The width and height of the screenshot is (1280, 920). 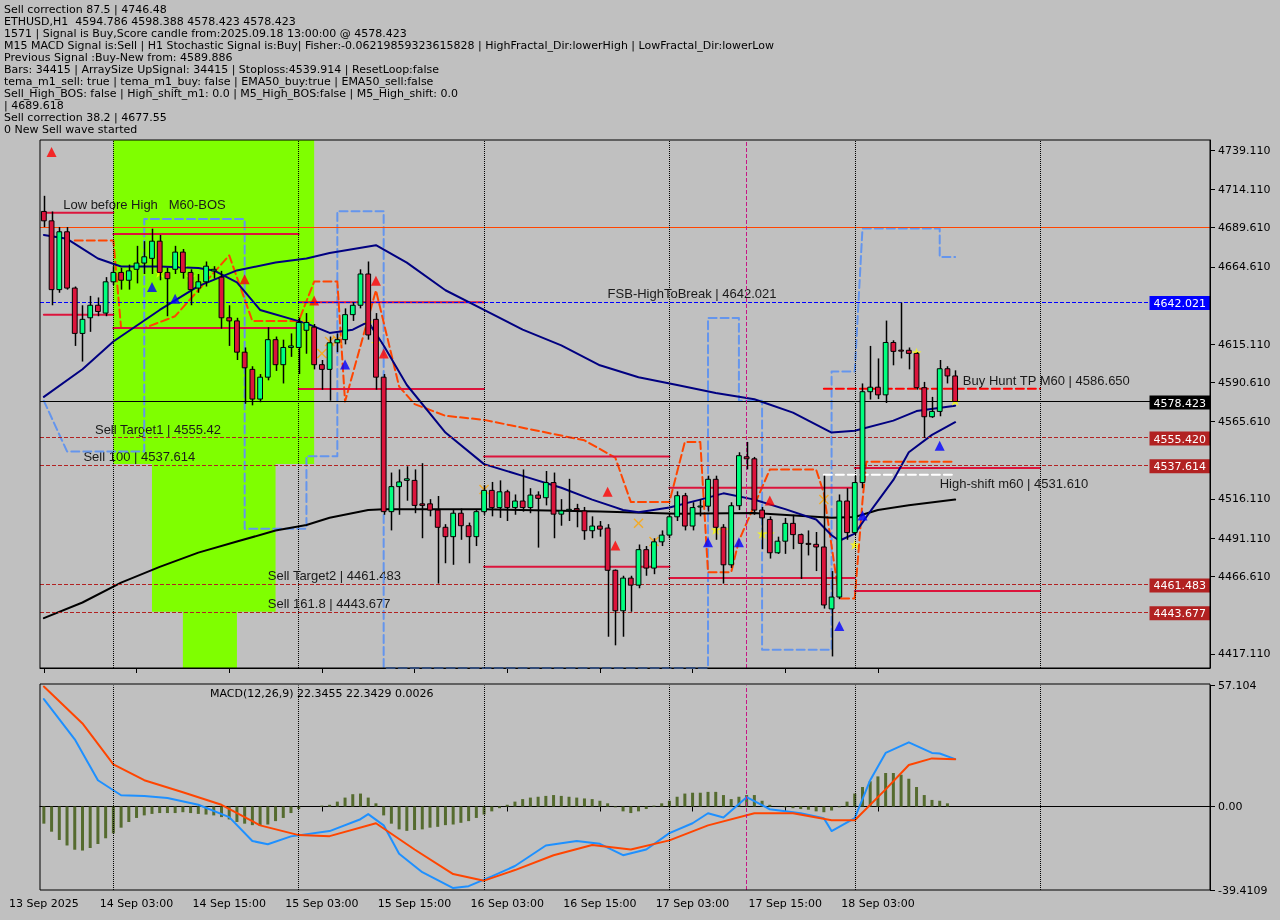 What do you see at coordinates (219, 81) in the screenshot?
I see `text: tema_m1_sell: true | tema_m1_buy: false | EMA50_buy:true | EMA50_sell:false` at bounding box center [219, 81].